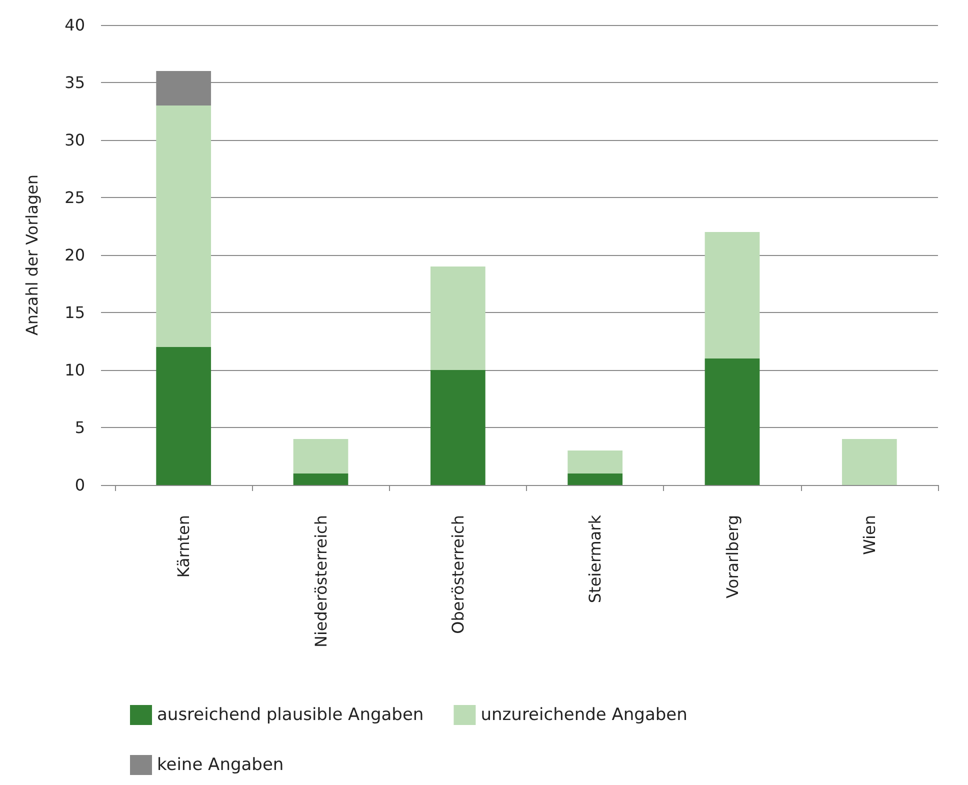 The width and height of the screenshot is (968, 785). Describe the element at coordinates (869, 535) in the screenshot. I see `x-tick-label: Wien` at that location.